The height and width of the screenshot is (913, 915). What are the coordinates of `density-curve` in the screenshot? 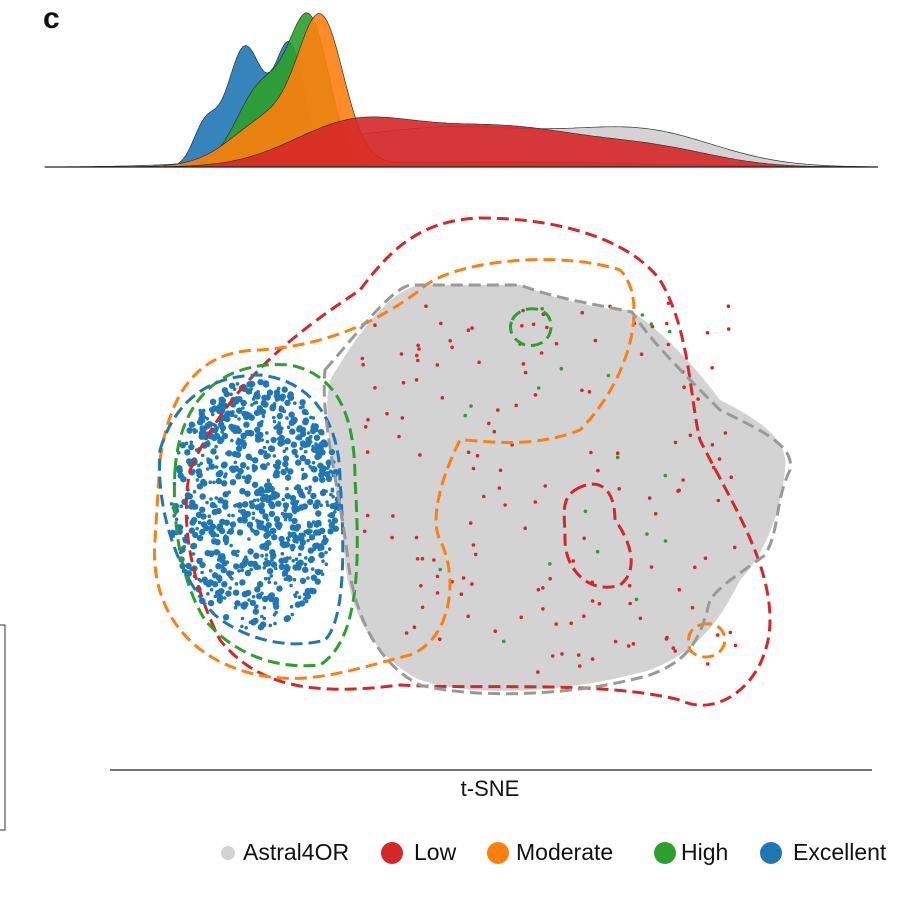 It's located at (461, 142).